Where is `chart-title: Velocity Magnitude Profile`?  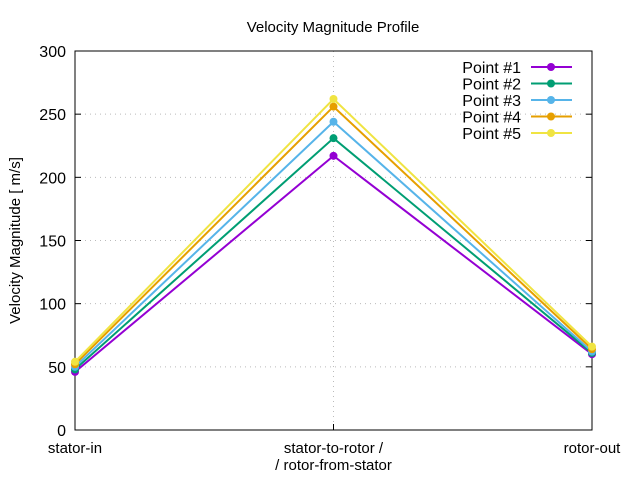
chart-title: Velocity Magnitude Profile is located at coordinates (333, 27).